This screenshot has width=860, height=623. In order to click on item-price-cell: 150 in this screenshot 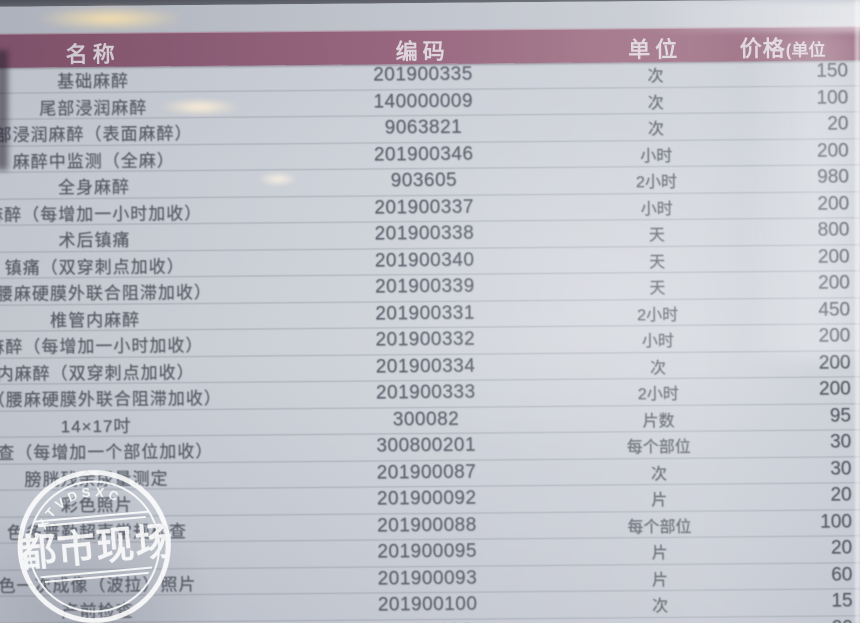, I will do `click(832, 71)`.